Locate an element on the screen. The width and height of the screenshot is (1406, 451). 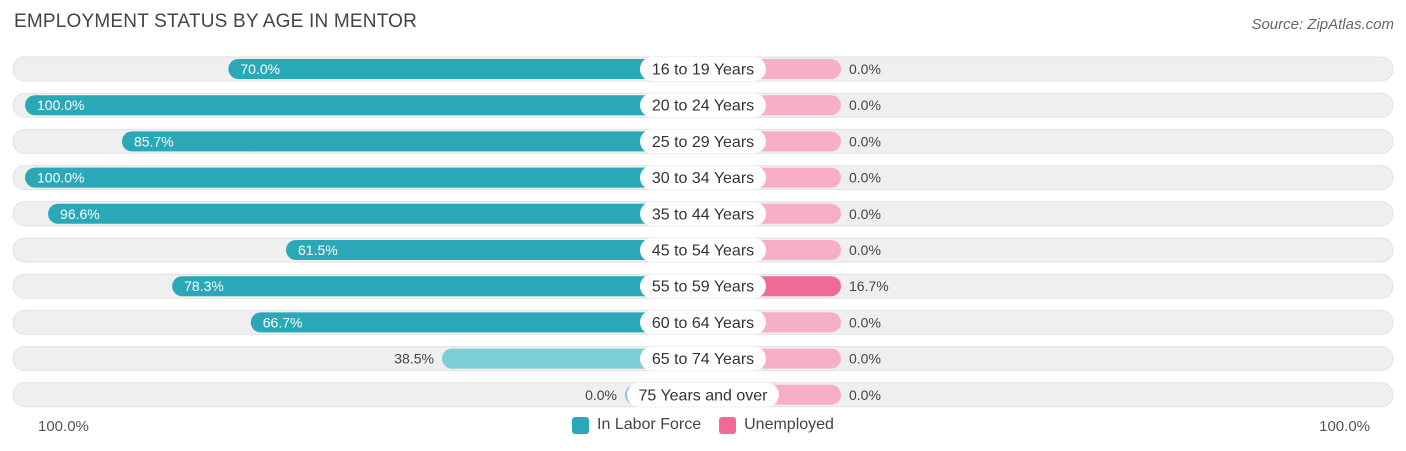
category-label: 25 to 29 Years is located at coordinates (703, 142).